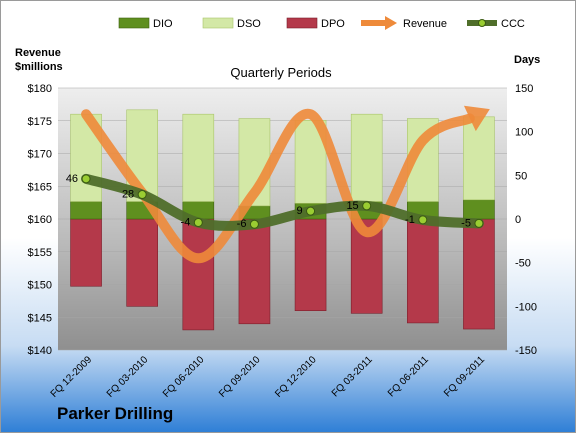  Describe the element at coordinates (466, 223) in the screenshot. I see `ccc-data-label: -5` at that location.